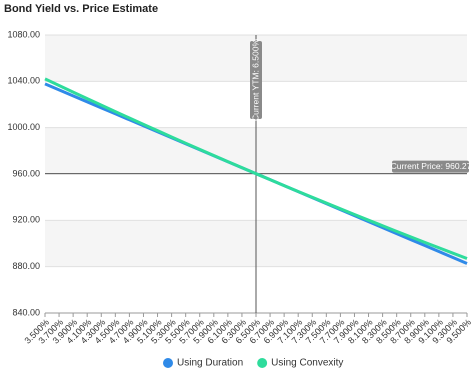  I want to click on legend-label: Using Convexity, so click(307, 363).